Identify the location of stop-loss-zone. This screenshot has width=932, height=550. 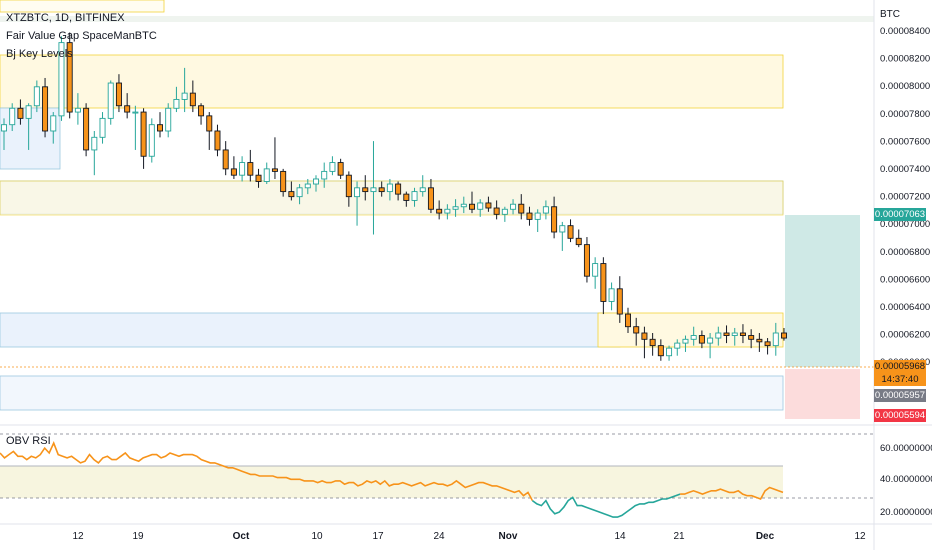
(822, 394).